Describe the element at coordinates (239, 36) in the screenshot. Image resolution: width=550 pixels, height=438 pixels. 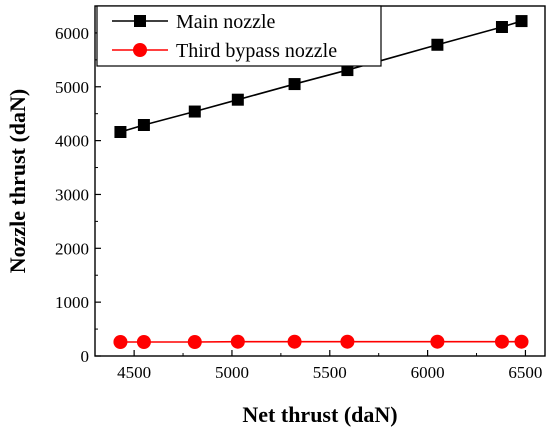
I see `legend: Main nozzle Third bypass nozzle` at that location.